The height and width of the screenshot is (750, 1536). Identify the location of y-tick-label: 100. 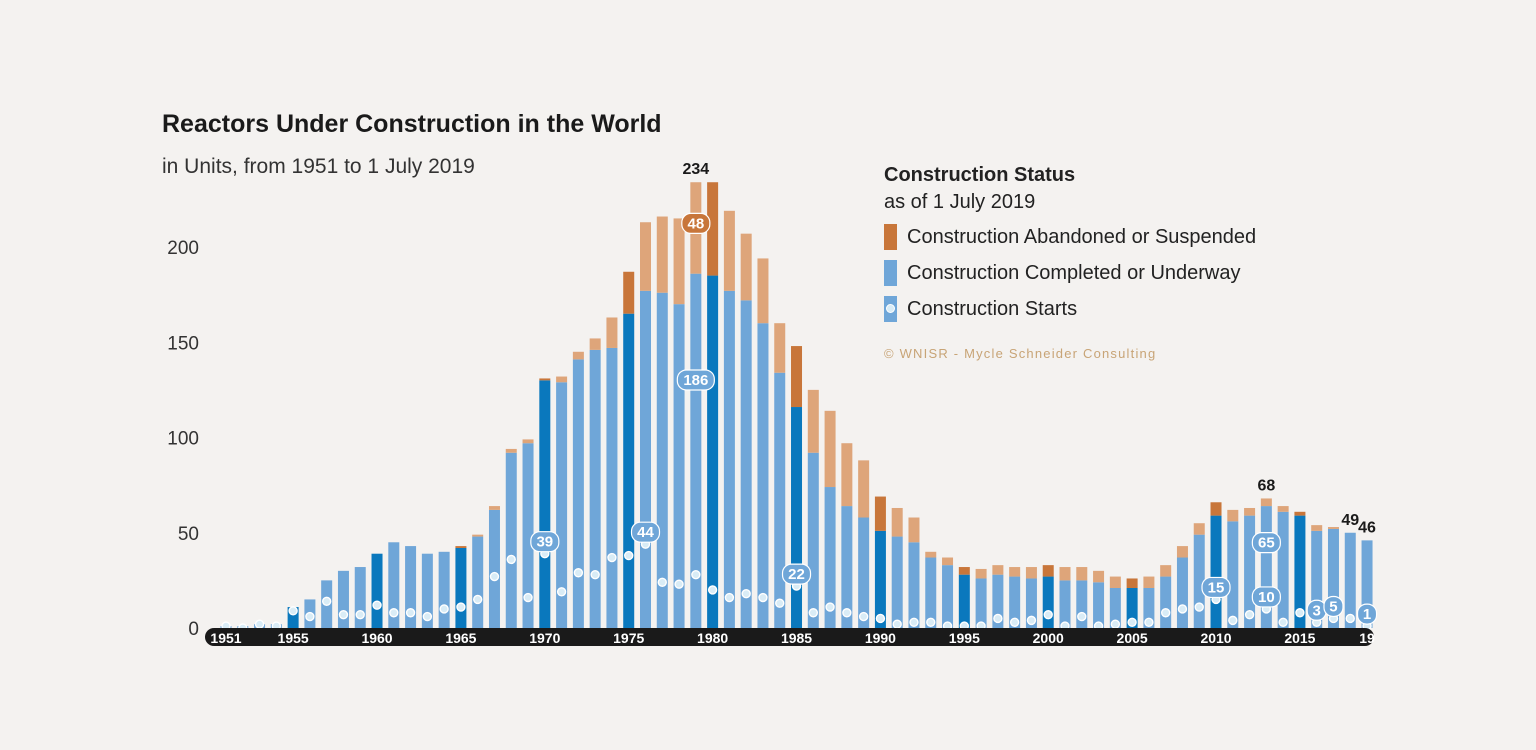
(183, 439).